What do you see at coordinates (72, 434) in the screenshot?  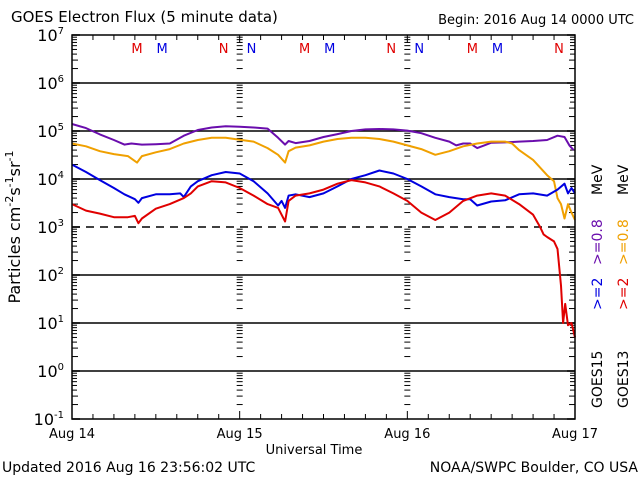 I see `x-tick-label: Aug 14` at bounding box center [72, 434].